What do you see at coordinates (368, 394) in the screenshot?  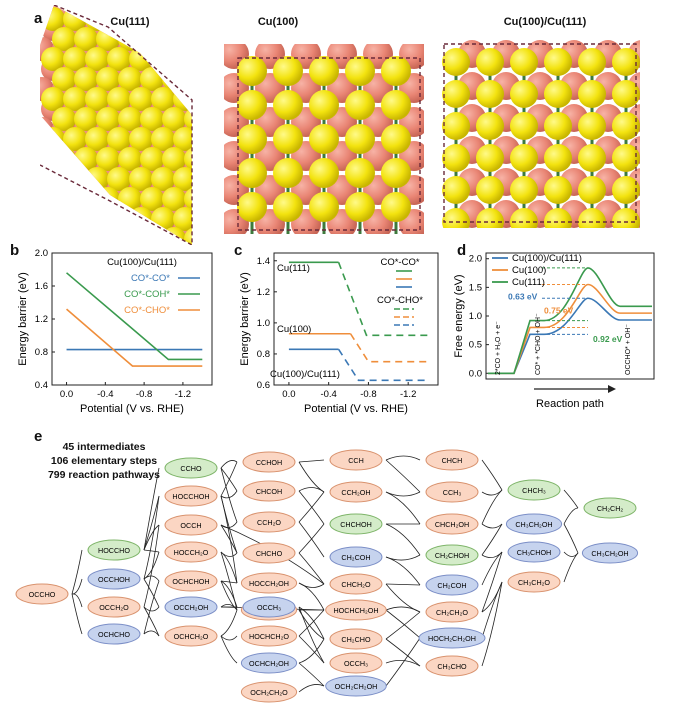 I see `panel-c-xtick: -0.8` at bounding box center [368, 394].